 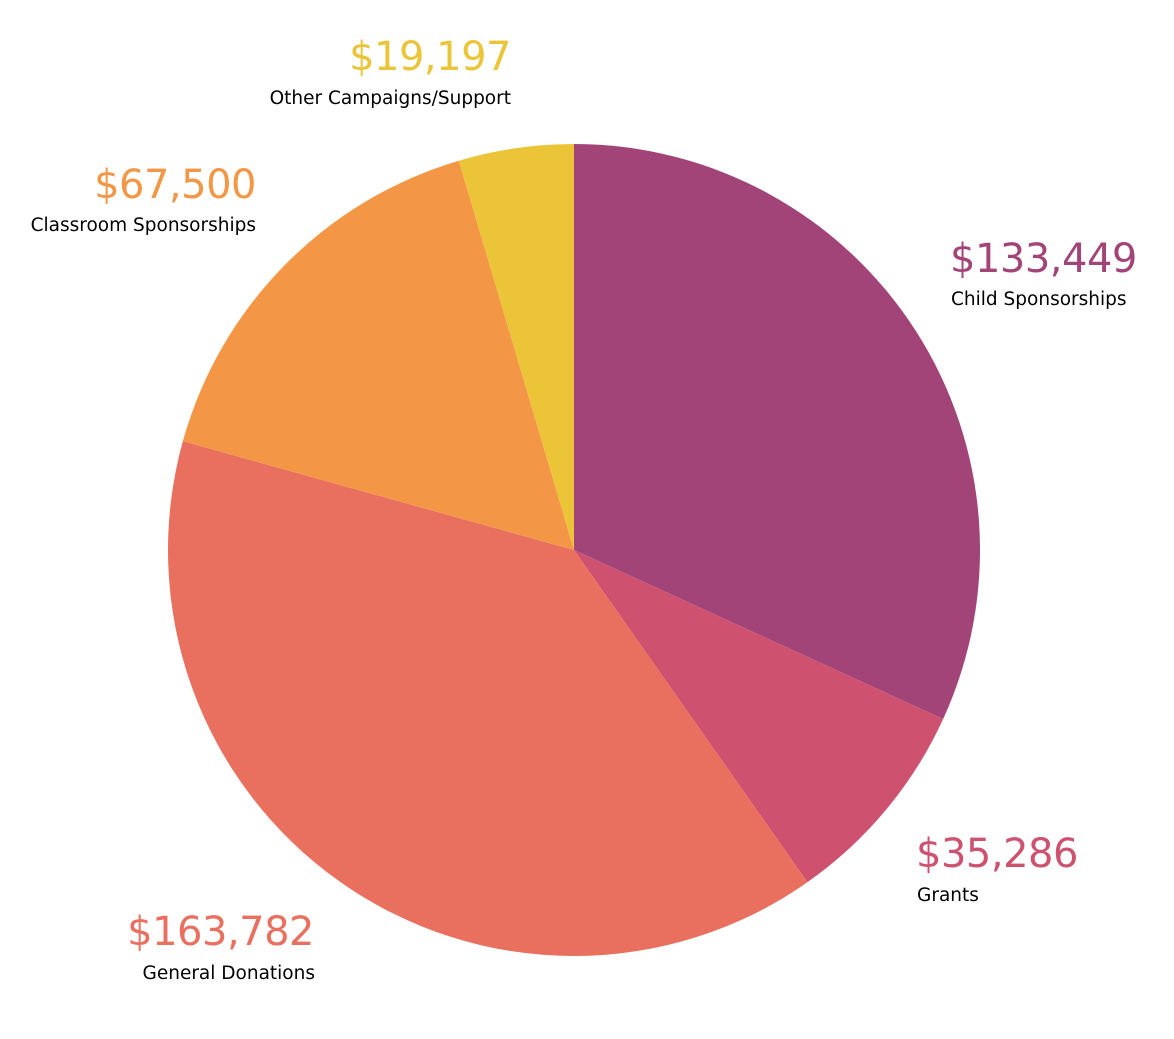 I want to click on label-classroom-sponsorships: $67,500 Classroom Sponsorships, so click(x=144, y=199).